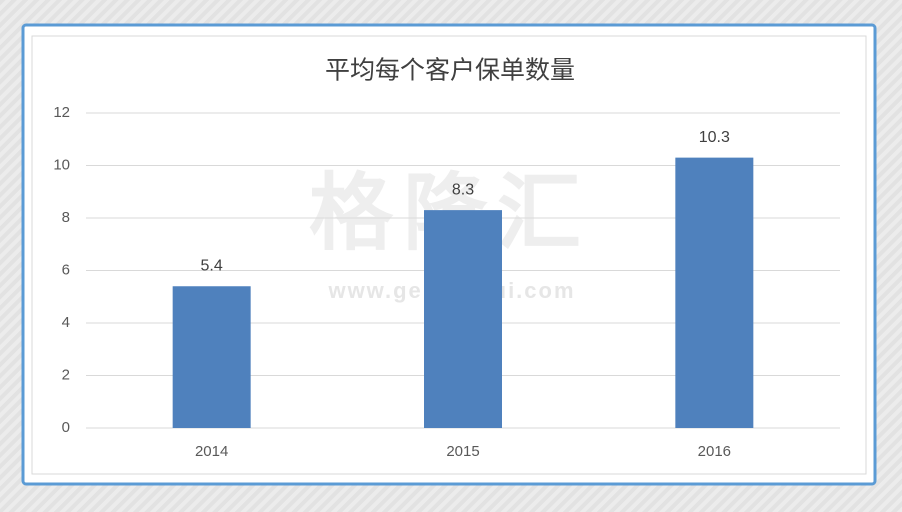 The image size is (902, 512). Describe the element at coordinates (66, 427) in the screenshot. I see `y-tick-label: 0` at that location.